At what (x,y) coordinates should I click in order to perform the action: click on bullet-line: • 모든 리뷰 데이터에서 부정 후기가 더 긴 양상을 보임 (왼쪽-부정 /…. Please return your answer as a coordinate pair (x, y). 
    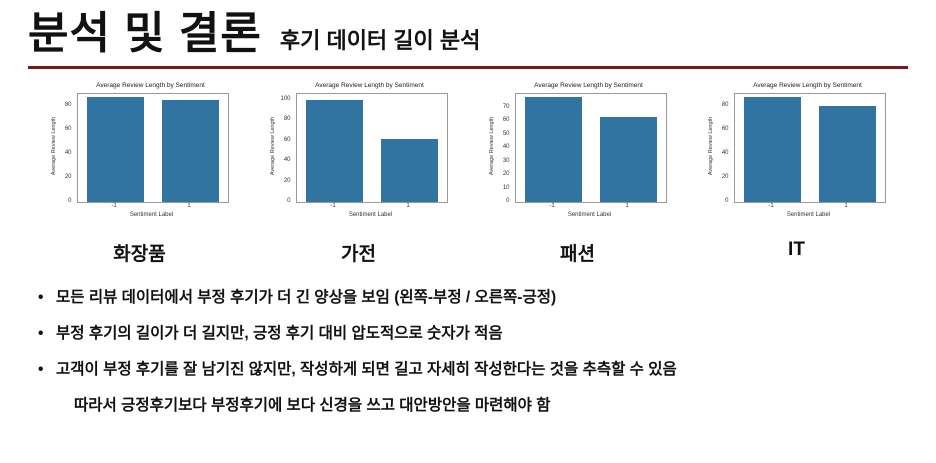
    Looking at the image, I should click on (472, 298).